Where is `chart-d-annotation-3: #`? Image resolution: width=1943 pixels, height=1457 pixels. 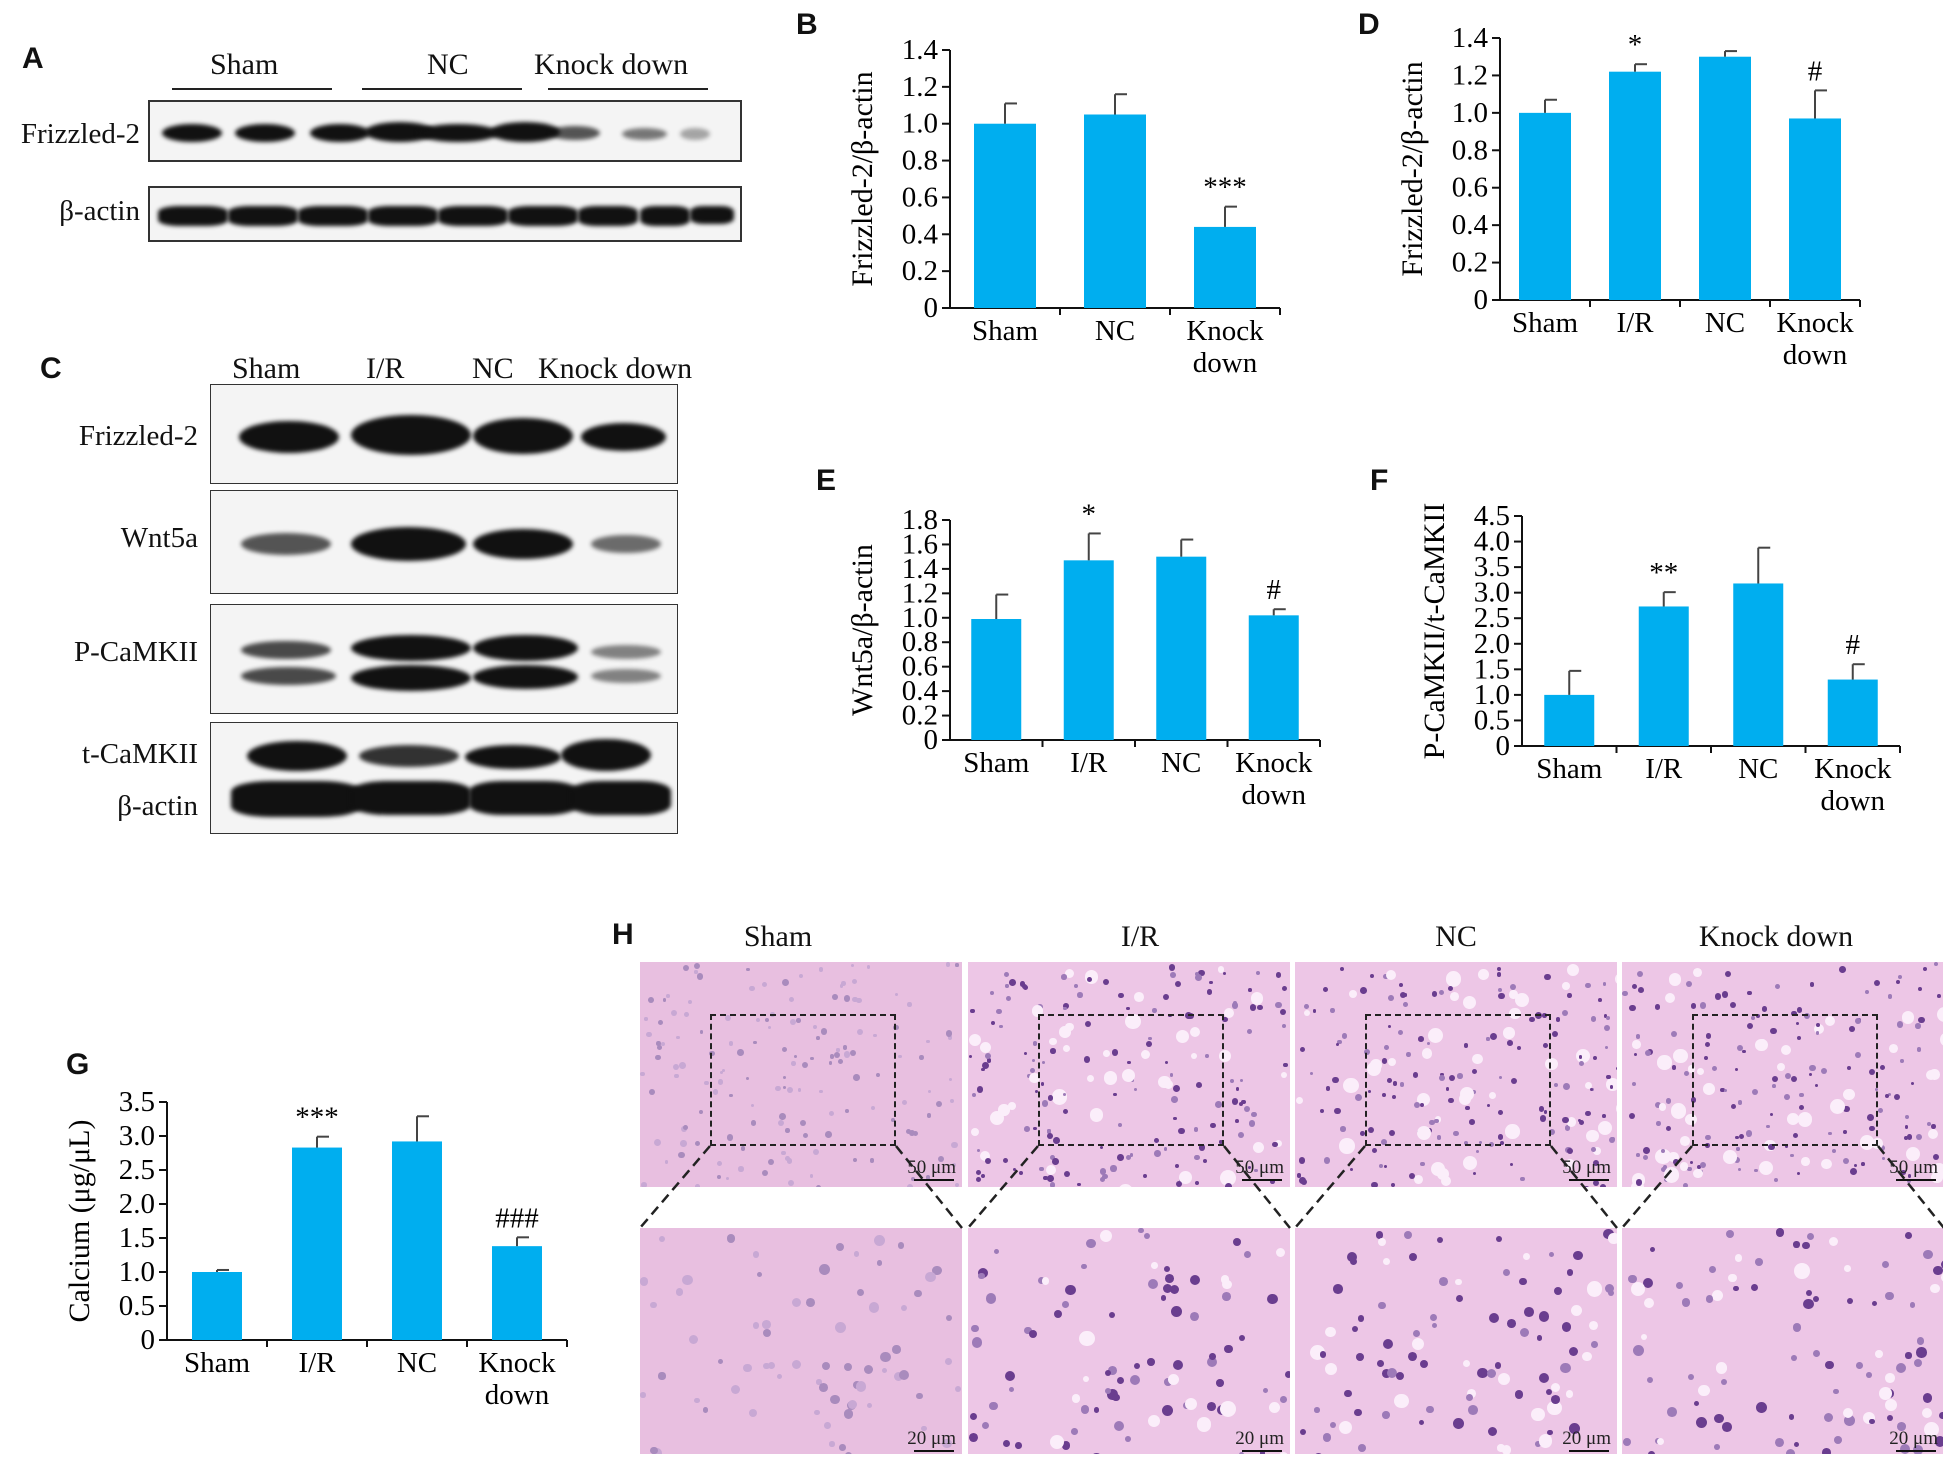
chart-d-annotation-3: # is located at coordinates (1815, 71).